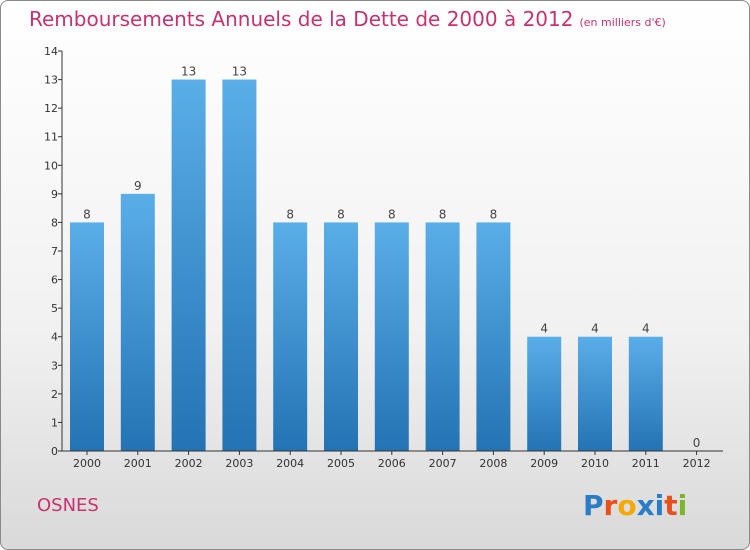 The width and height of the screenshot is (750, 550). I want to click on y-tick-label: 2, so click(54, 394).